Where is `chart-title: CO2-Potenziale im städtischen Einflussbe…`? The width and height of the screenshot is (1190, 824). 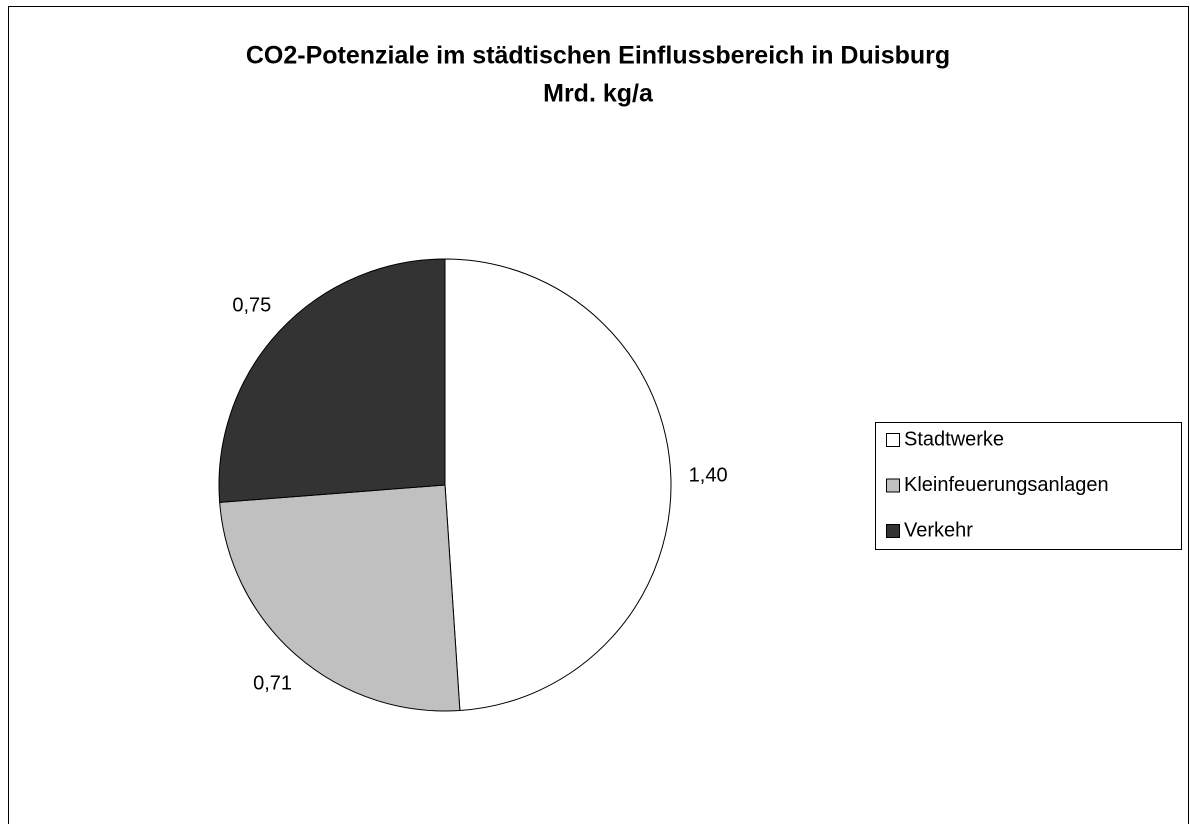 chart-title: CO2-Potenziale im städtischen Einflussbe… is located at coordinates (598, 56).